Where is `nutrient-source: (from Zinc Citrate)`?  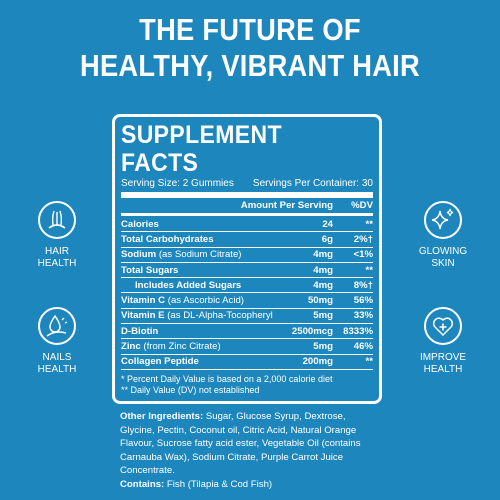
nutrient-source: (from Zinc Citrate) is located at coordinates (180, 347).